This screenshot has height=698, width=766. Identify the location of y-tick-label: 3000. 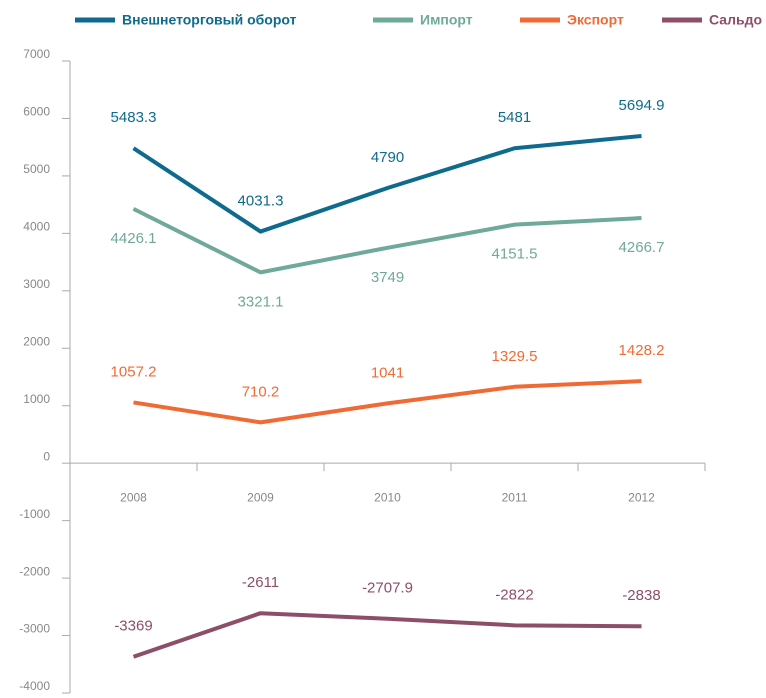
(36, 284).